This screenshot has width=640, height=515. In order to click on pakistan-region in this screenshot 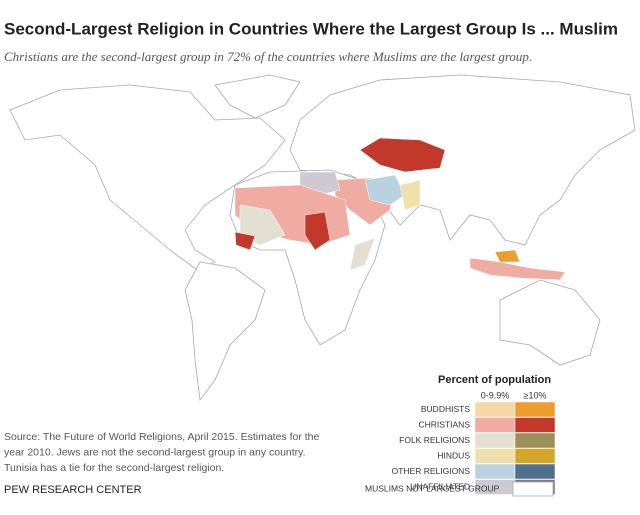, I will do `click(410, 195)`.